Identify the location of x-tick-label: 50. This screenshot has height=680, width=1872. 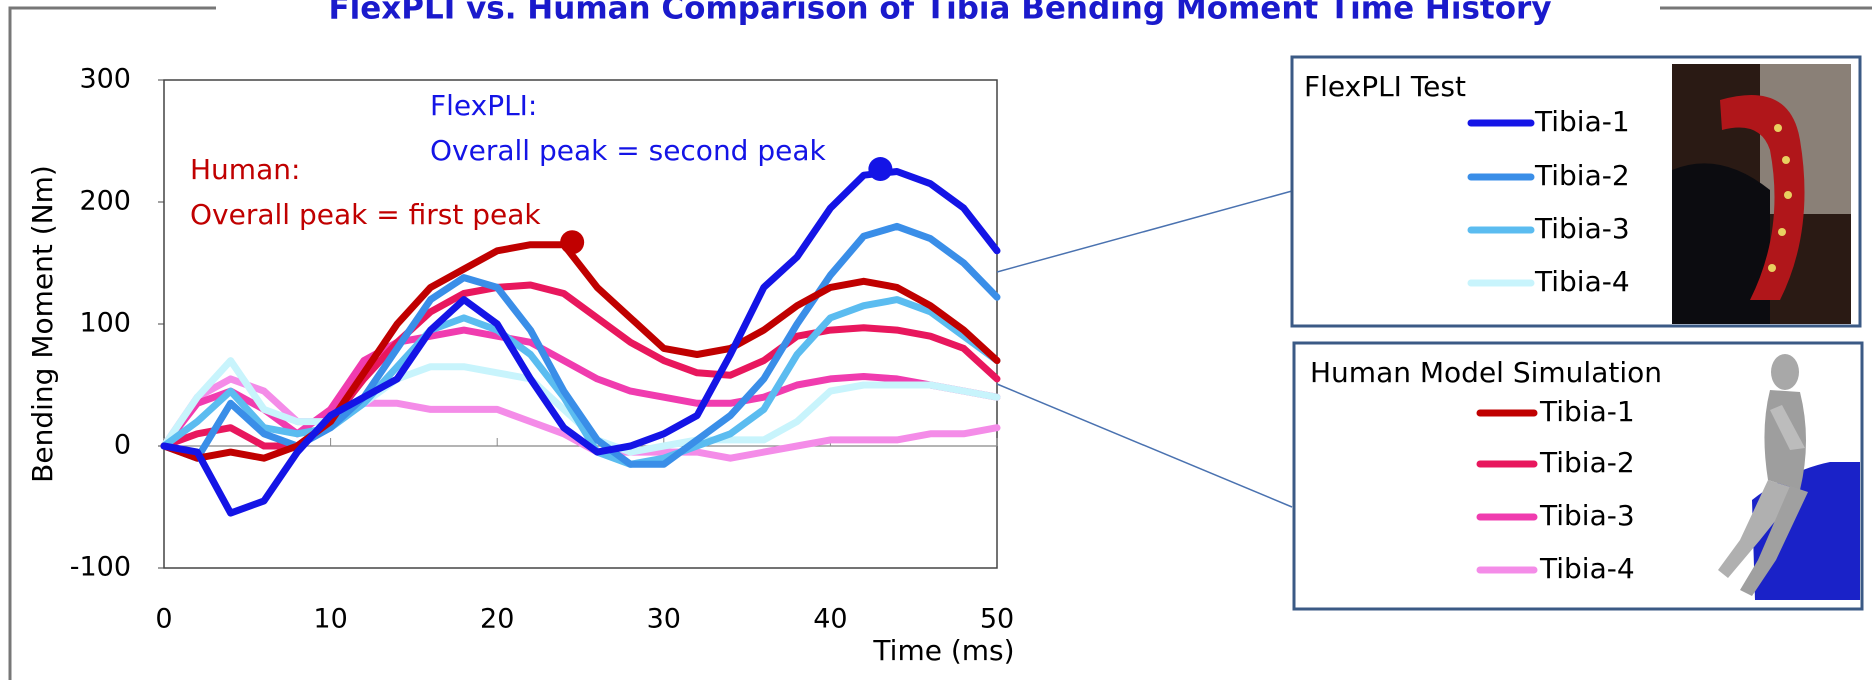
(997, 619).